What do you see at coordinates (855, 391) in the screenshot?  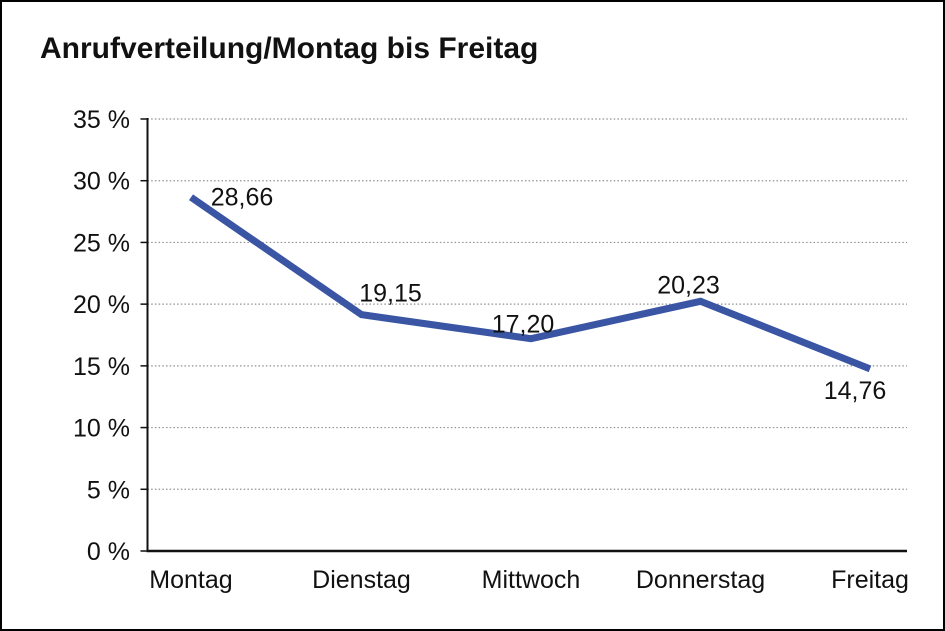 I see `data-point-label: 14,76` at bounding box center [855, 391].